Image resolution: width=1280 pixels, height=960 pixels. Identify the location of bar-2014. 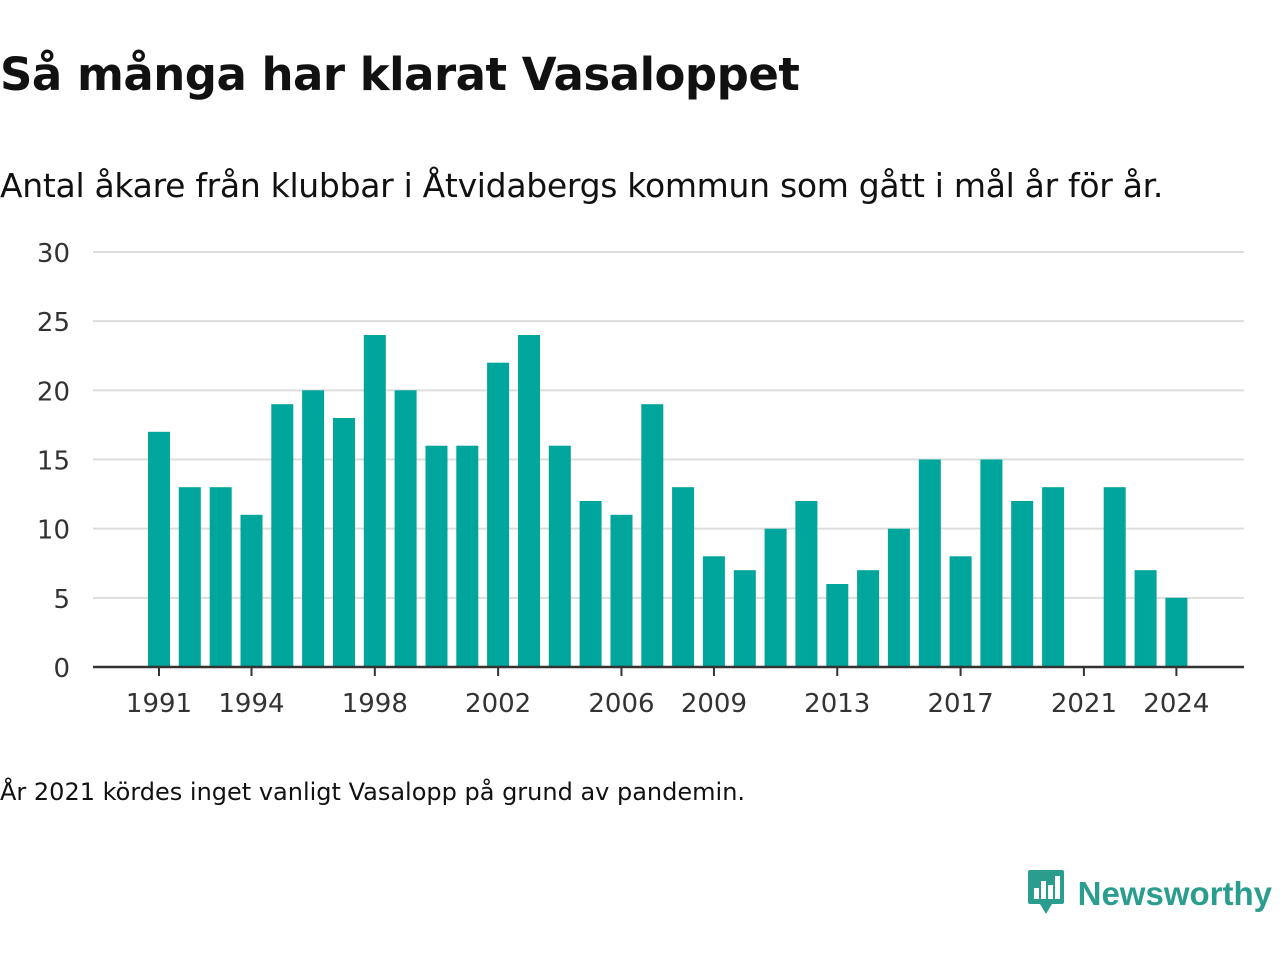
(868, 618).